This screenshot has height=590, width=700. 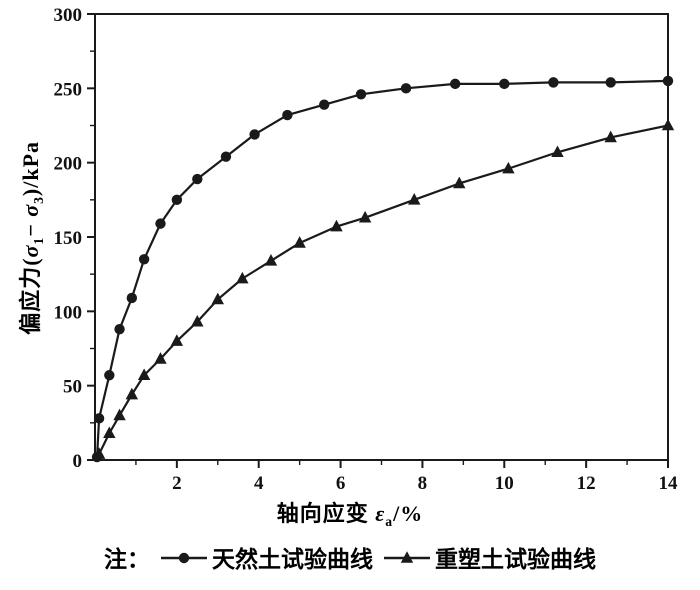 I want to click on legend-label-natural-soil: 天然土试验曲线, so click(x=292, y=559).